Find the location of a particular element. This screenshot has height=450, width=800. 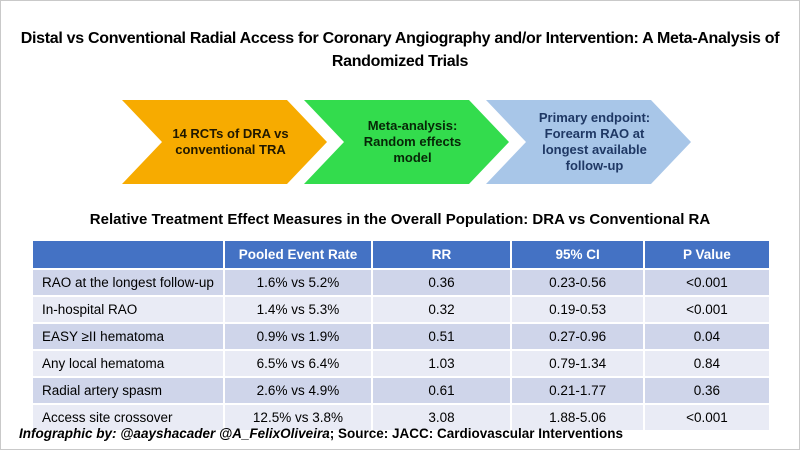

column-header-outcome is located at coordinates (129, 255).